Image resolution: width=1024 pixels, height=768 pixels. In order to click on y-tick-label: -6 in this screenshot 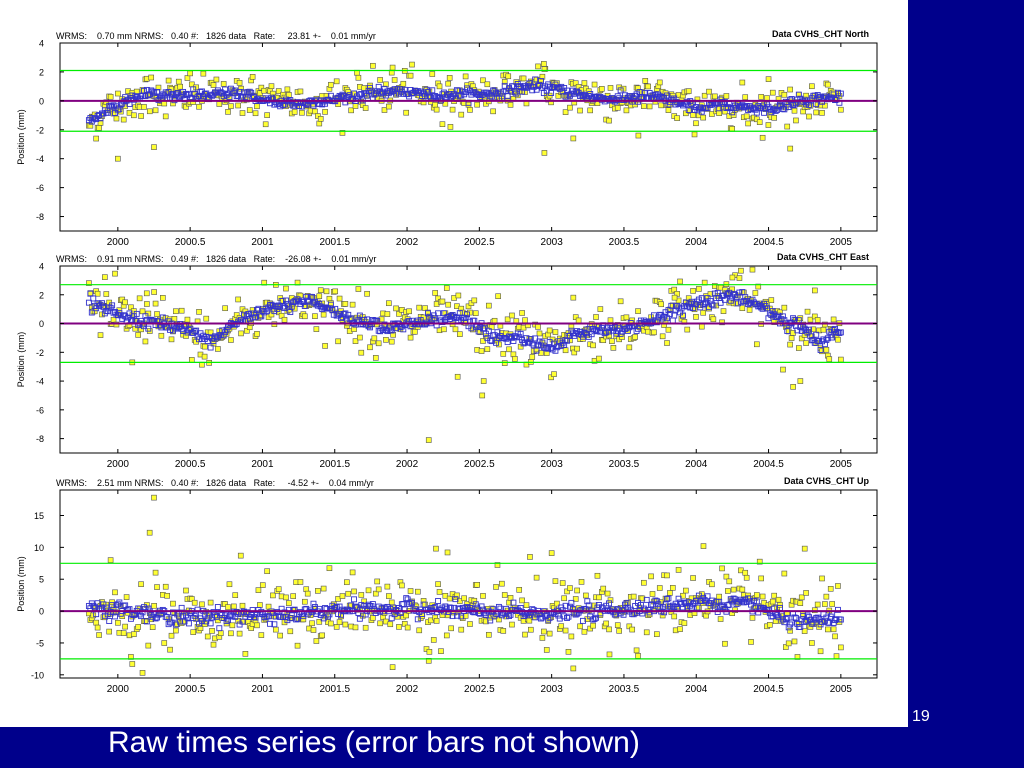, I will do `click(40, 188)`.